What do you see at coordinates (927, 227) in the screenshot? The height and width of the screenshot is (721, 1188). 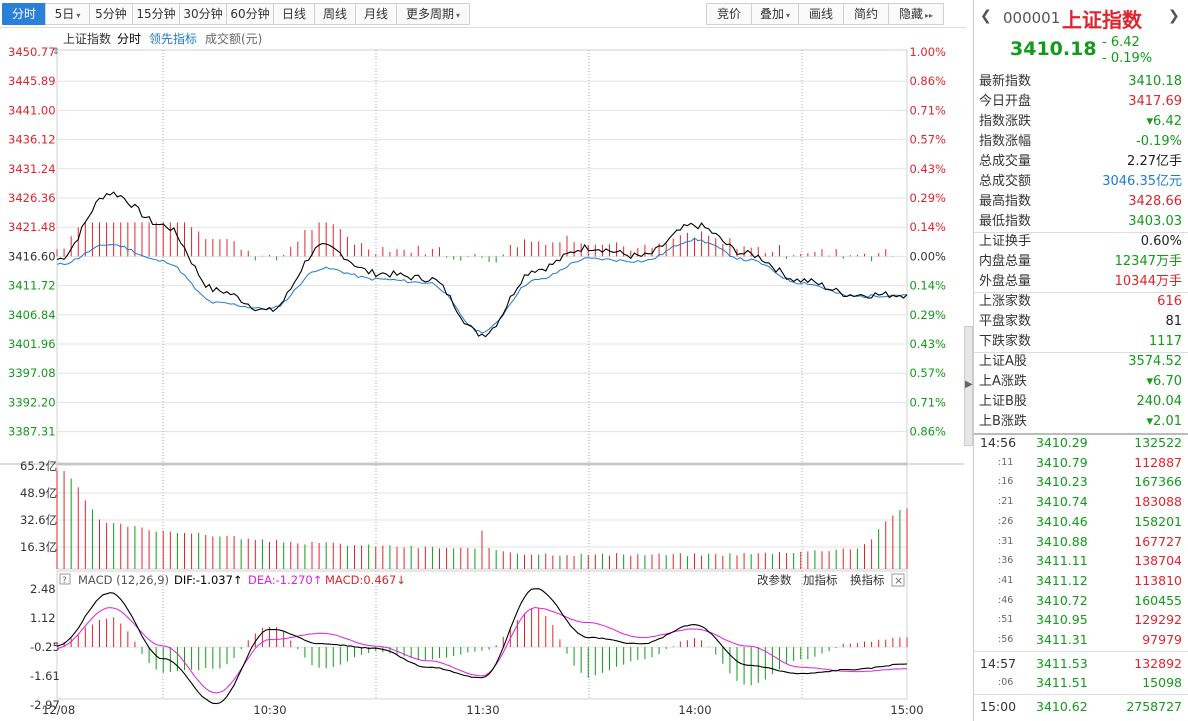 I see `pct-axis-label: 0.14%` at bounding box center [927, 227].